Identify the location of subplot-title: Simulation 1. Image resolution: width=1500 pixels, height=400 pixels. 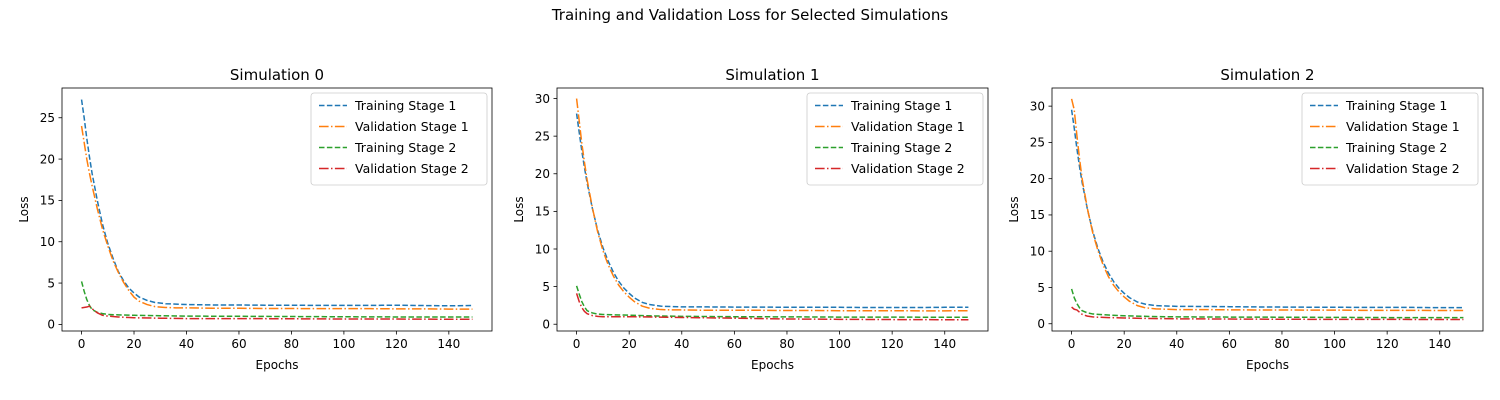
(772, 75).